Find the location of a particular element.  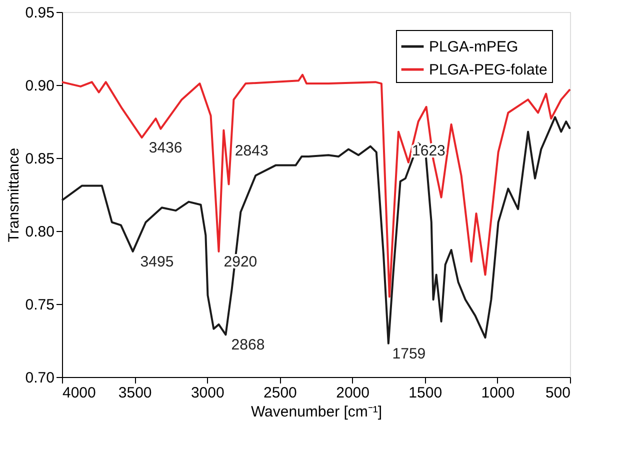

x-tick-label: 500 is located at coordinates (557, 393).